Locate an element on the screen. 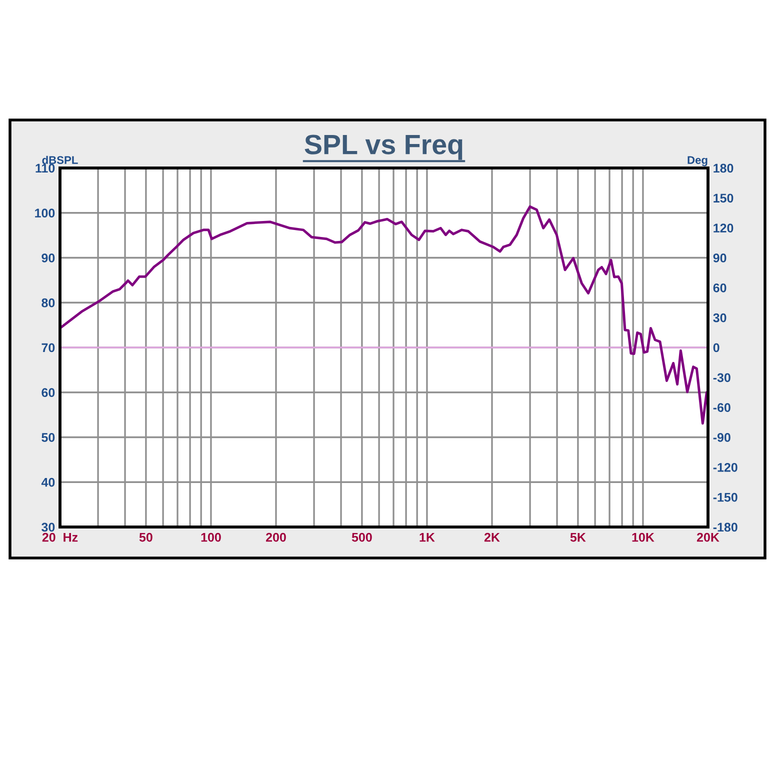 The image size is (776, 768). y2-tick-label: 90 is located at coordinates (719, 258).